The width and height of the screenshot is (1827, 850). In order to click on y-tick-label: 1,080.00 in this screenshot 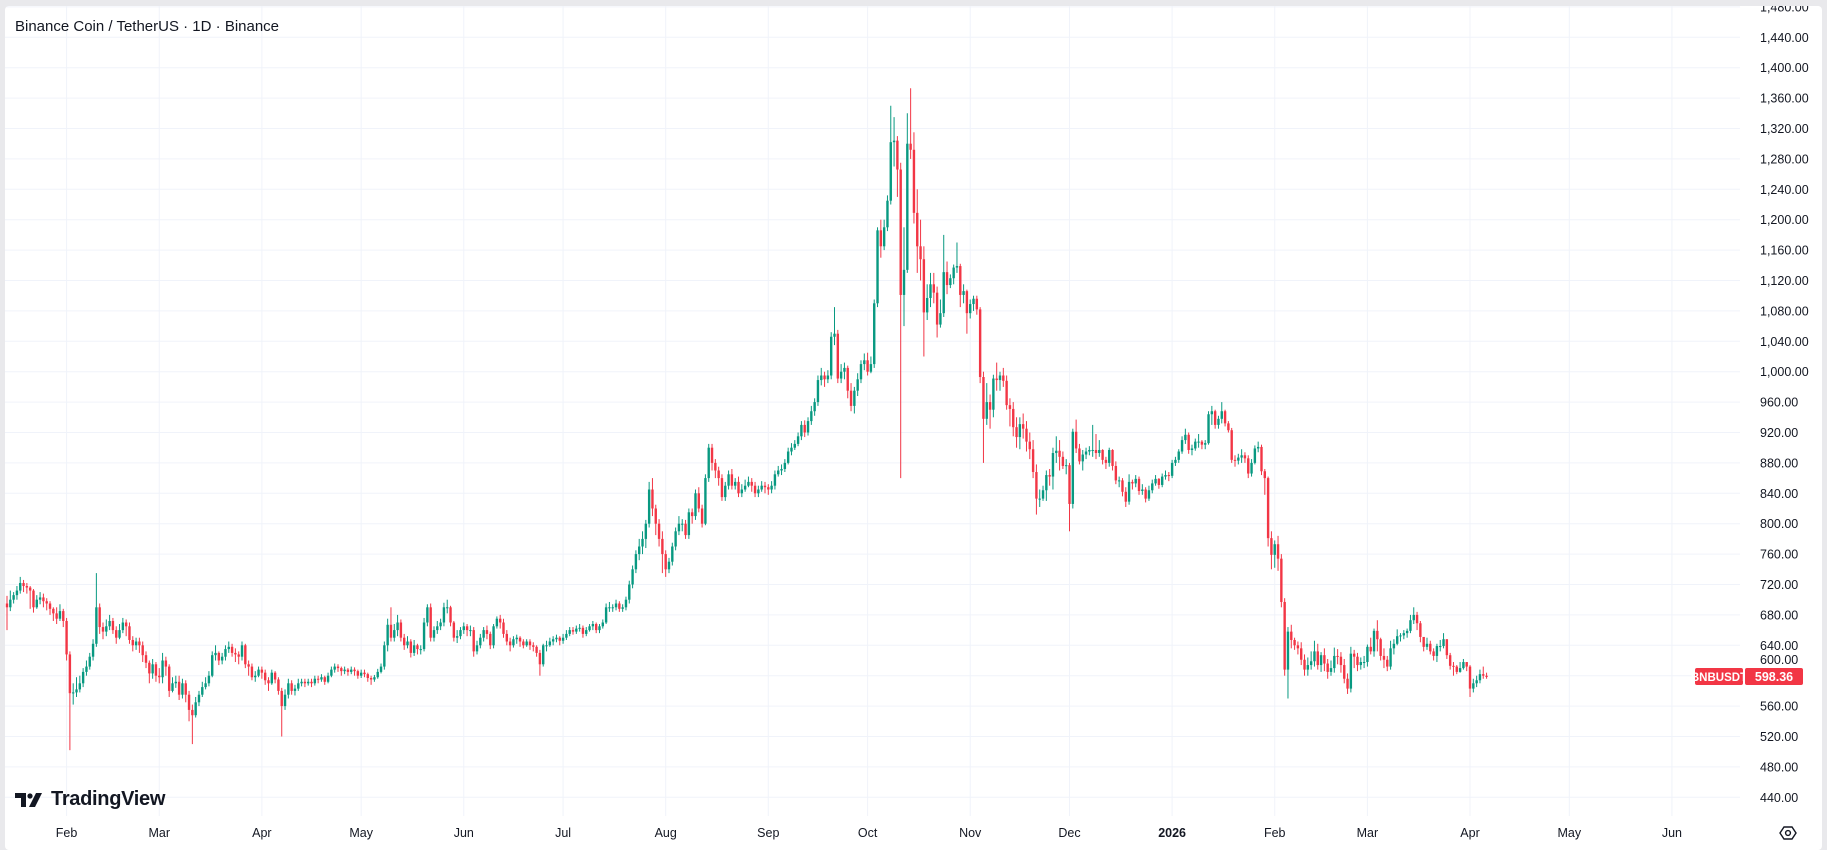, I will do `click(1784, 311)`.